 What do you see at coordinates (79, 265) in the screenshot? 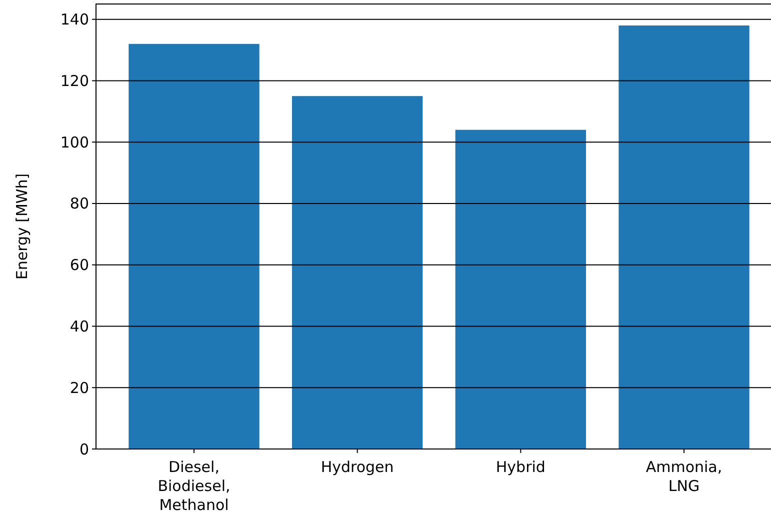
I see `y-tick-label: 60` at bounding box center [79, 265].